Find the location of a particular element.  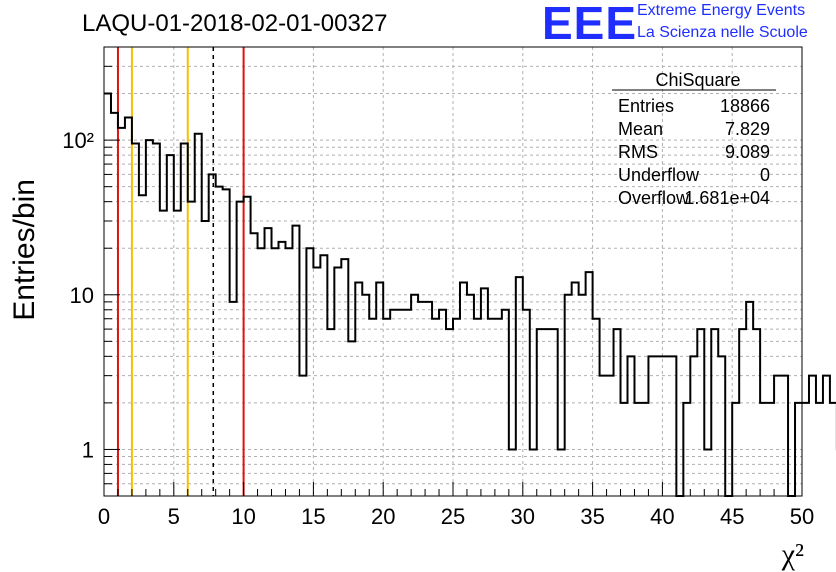

x-tick-label: 20 is located at coordinates (383, 516).